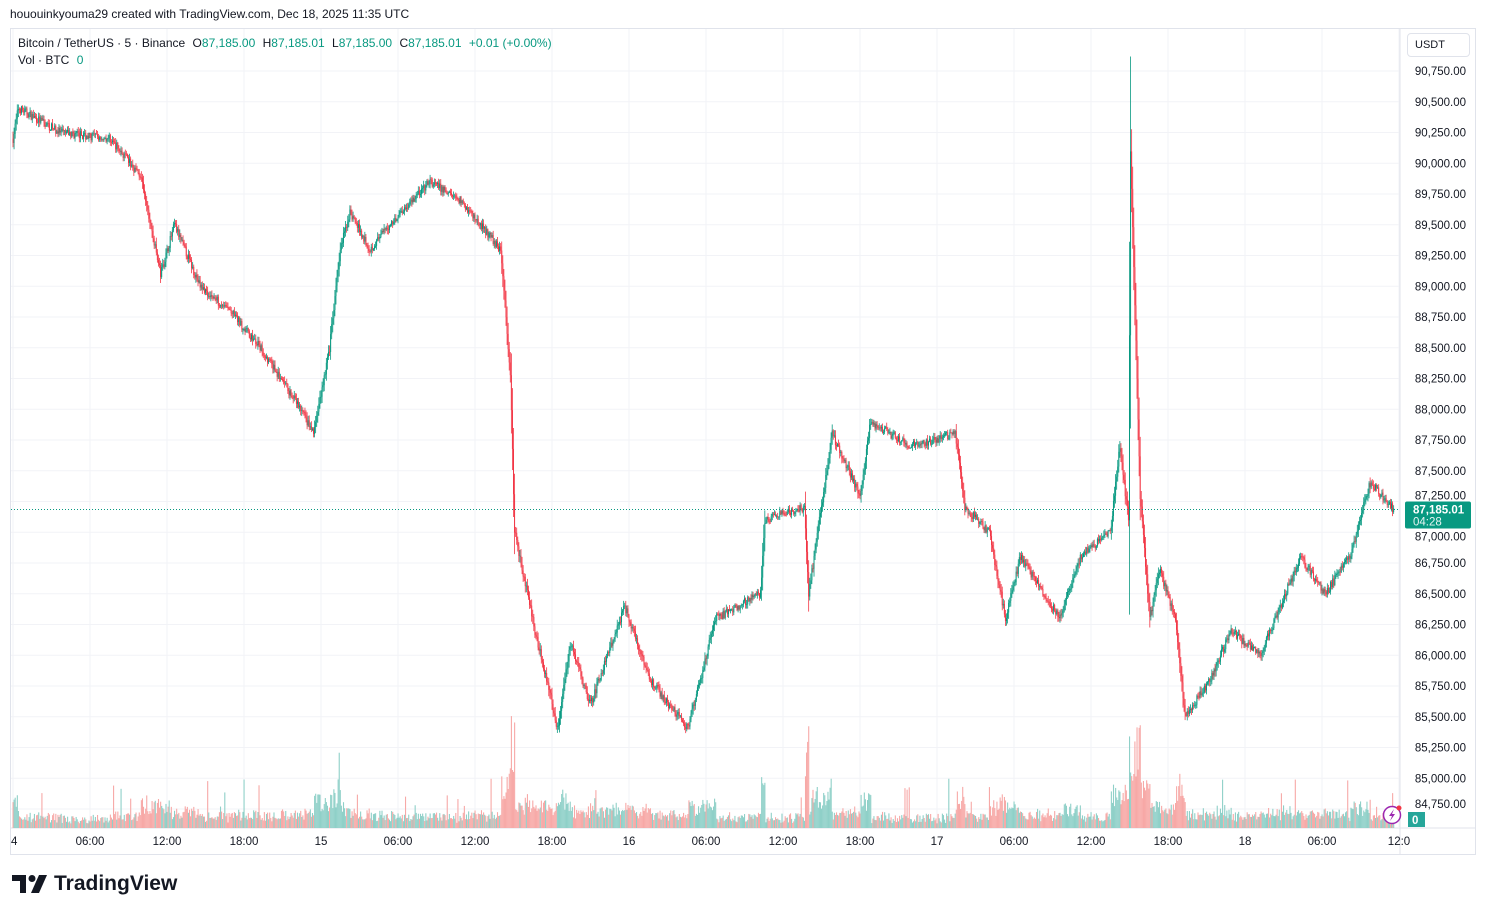 This screenshot has width=1486, height=915. I want to click on high-label: H, so click(267, 43).